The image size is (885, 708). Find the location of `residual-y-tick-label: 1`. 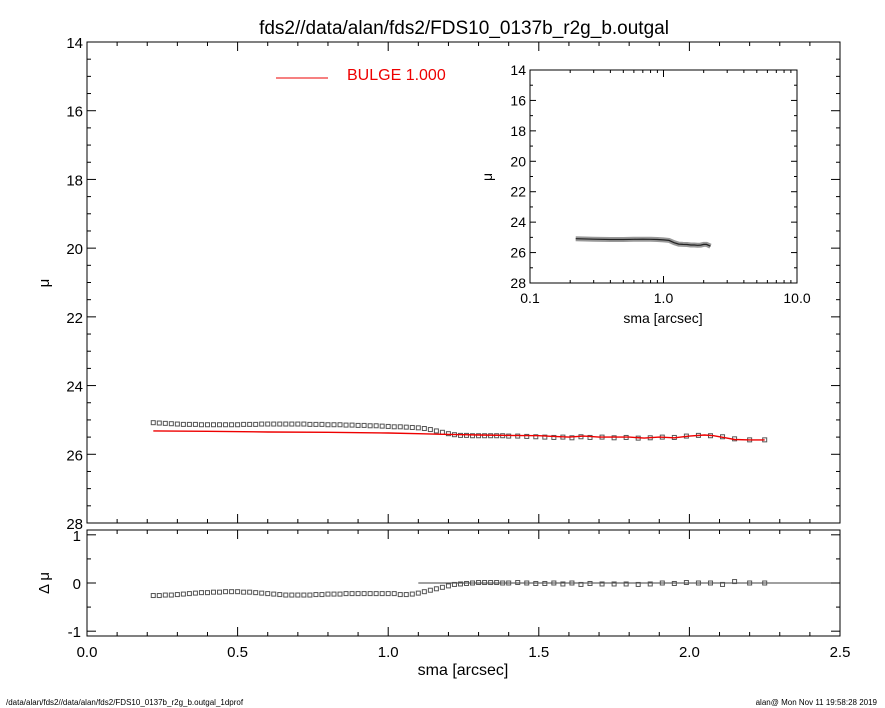

residual-y-tick-label: 1 is located at coordinates (77, 536).